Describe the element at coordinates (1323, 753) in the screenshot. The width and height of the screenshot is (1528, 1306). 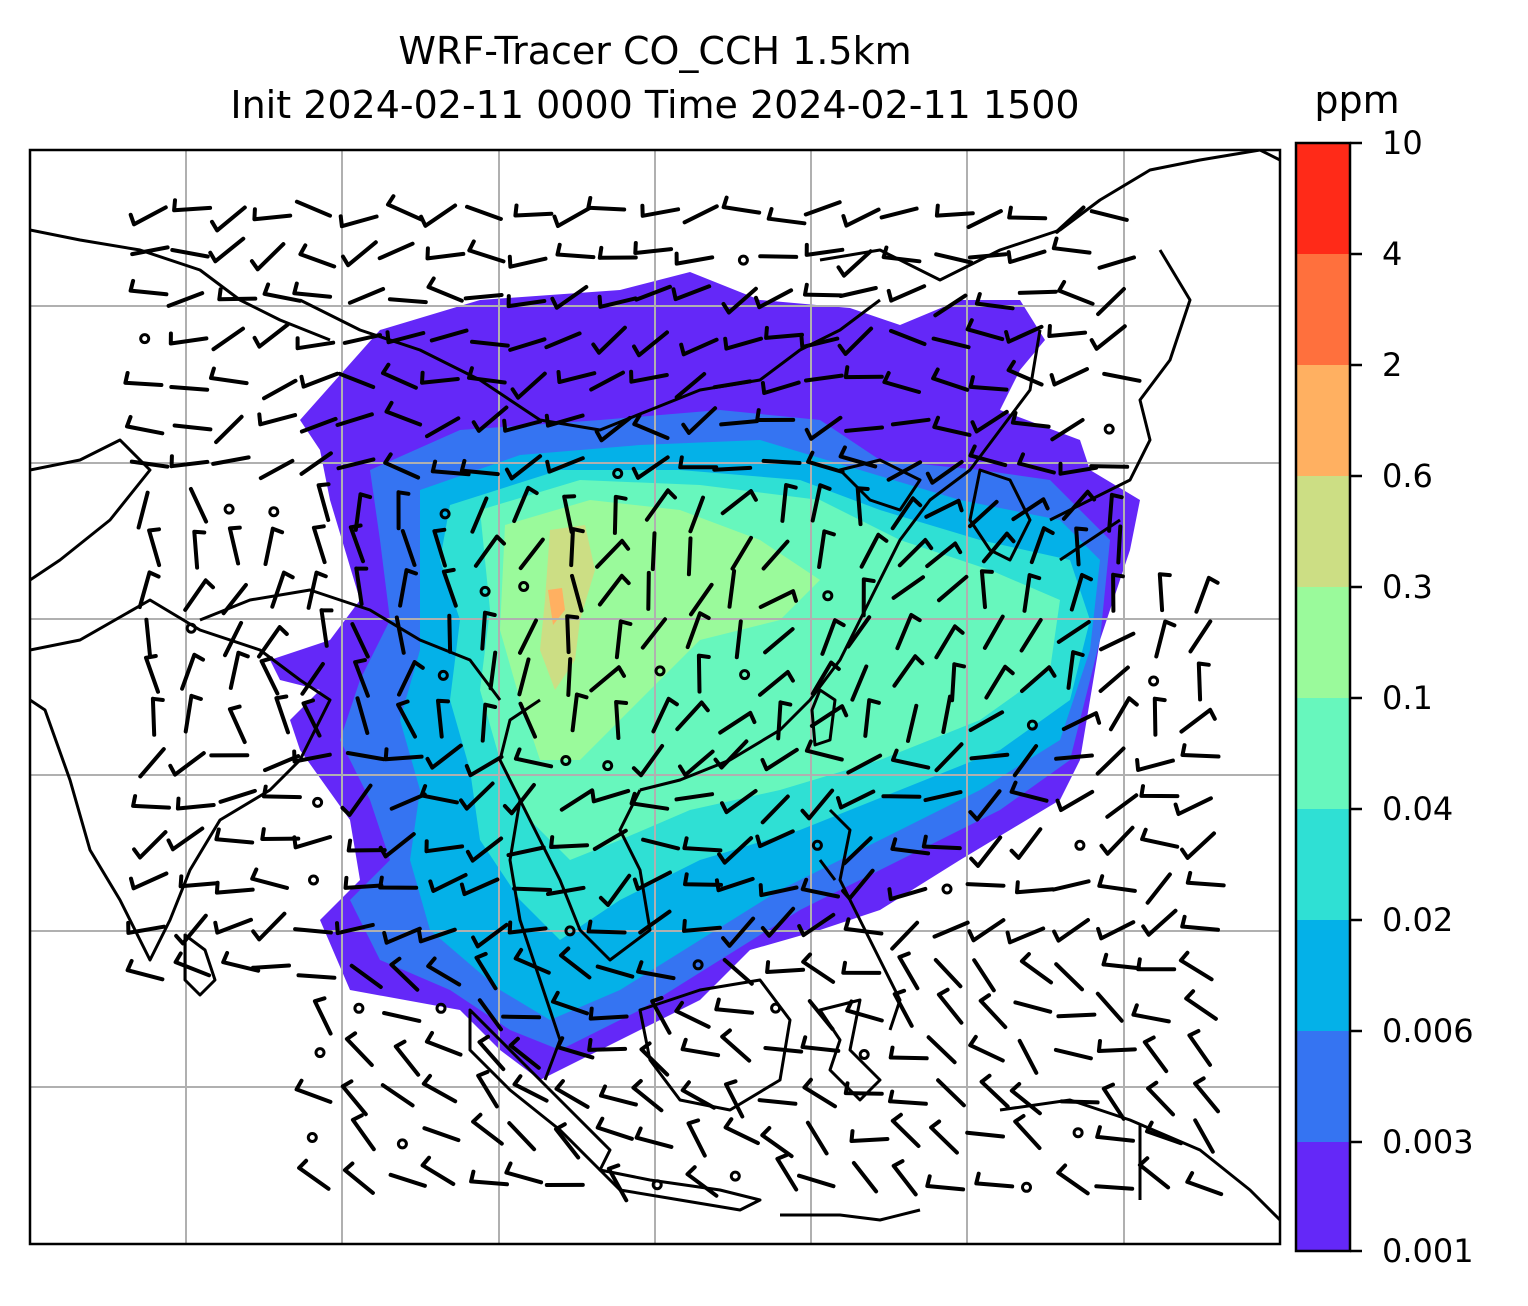
I see `colorbar-segment` at that location.